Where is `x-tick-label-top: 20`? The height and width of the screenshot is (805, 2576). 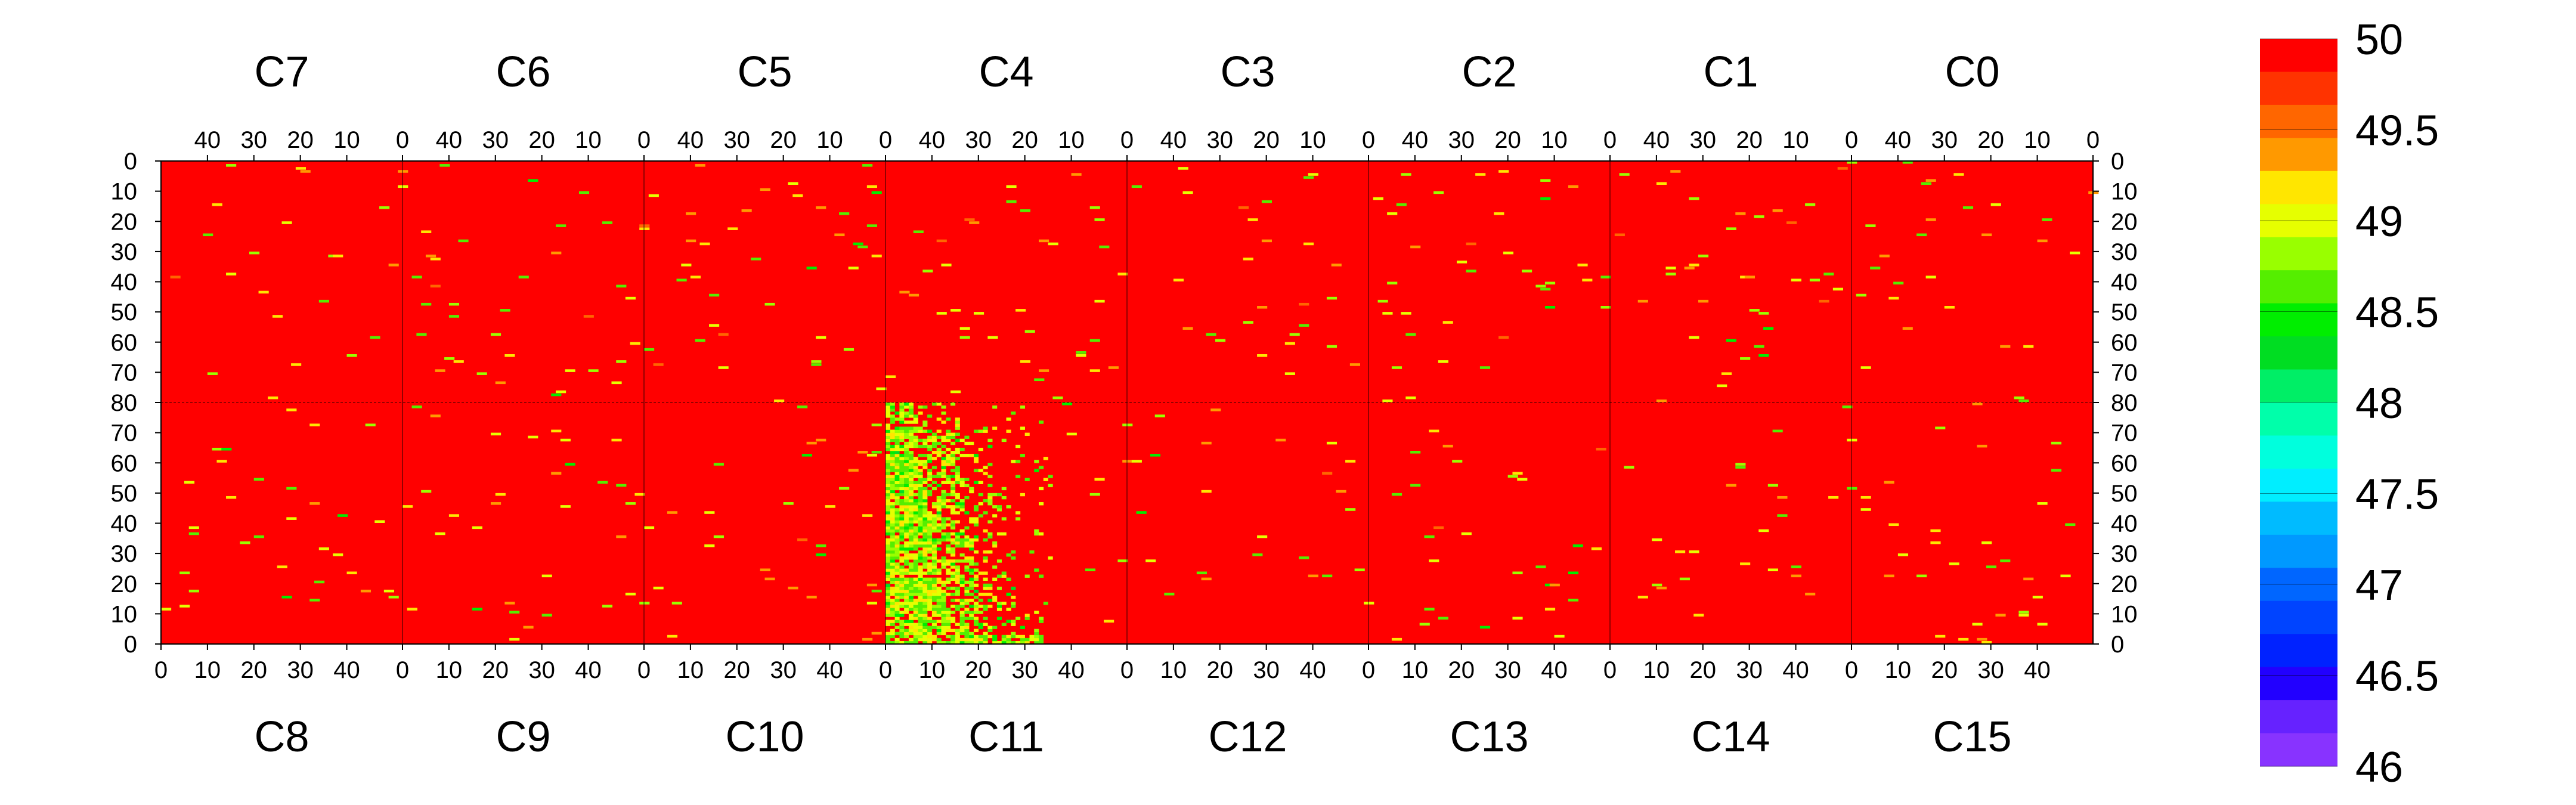
x-tick-label-top: 20 is located at coordinates (784, 140).